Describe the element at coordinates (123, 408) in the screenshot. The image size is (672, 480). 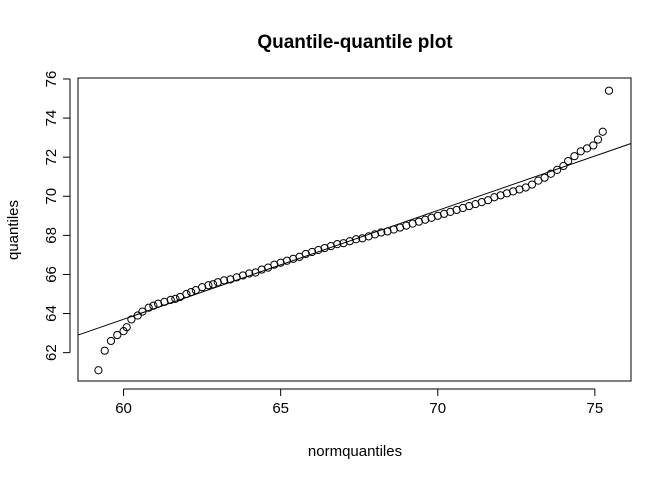
I see `x-tick-label: 60` at that location.